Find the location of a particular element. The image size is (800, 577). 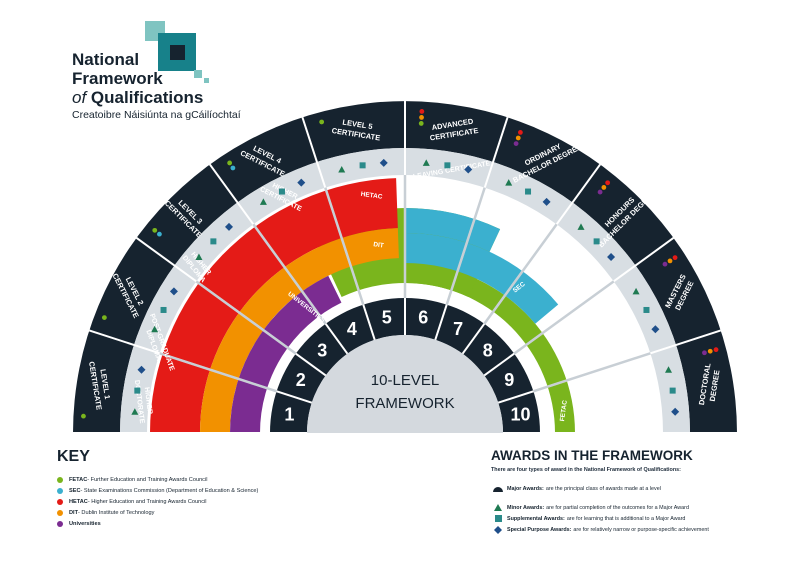

level-number-10: 10 is located at coordinates (521, 415).